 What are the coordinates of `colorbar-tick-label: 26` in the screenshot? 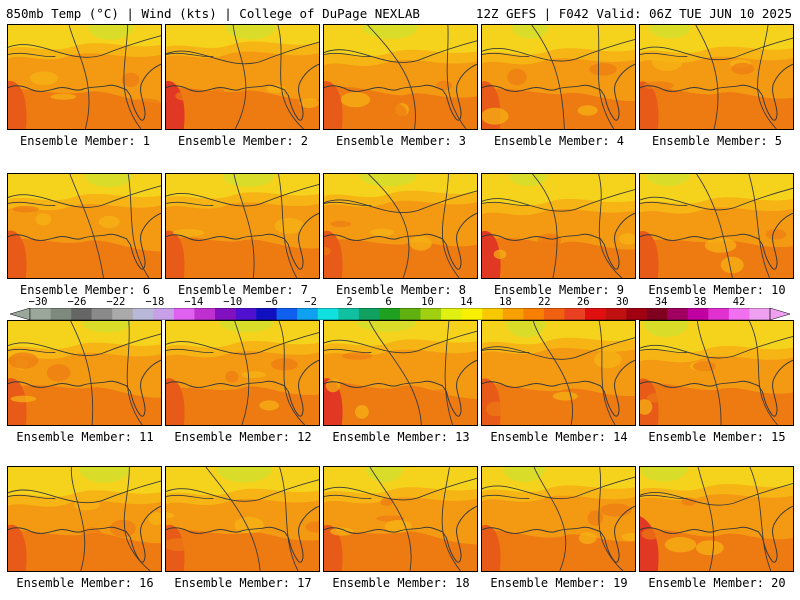 It's located at (583, 302).